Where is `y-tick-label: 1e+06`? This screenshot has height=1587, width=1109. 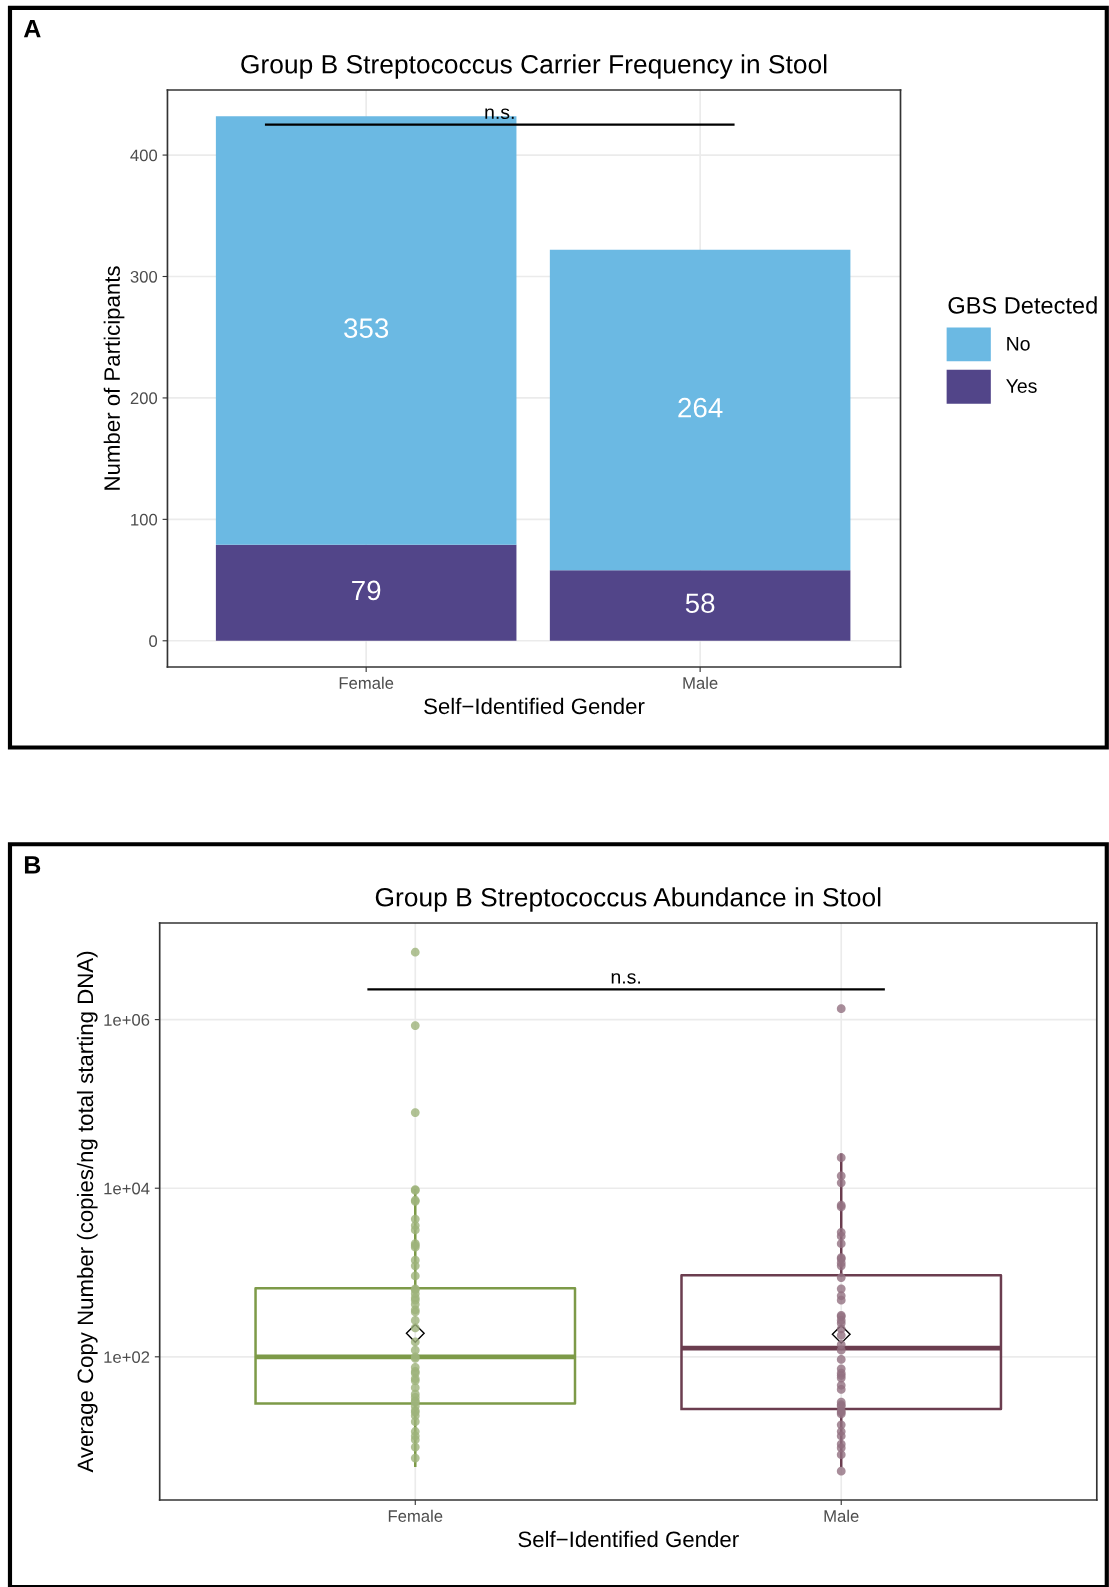
y-tick-label: 1e+06 is located at coordinates (127, 1020).